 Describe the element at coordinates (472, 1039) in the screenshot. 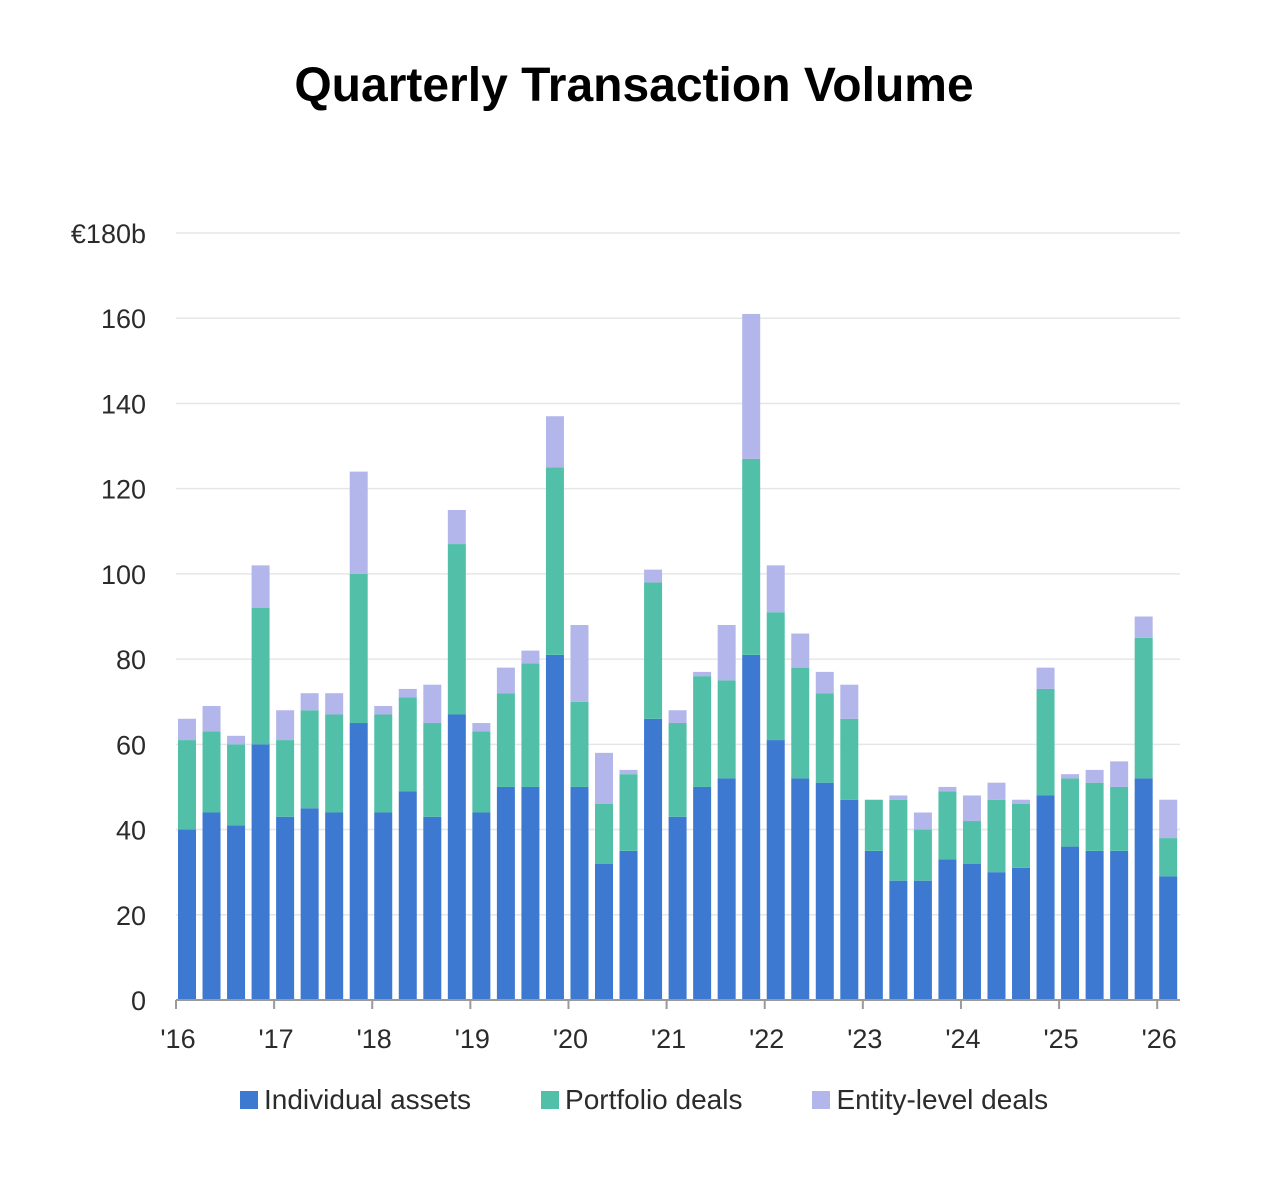

I see `x-tick-label: '19` at that location.